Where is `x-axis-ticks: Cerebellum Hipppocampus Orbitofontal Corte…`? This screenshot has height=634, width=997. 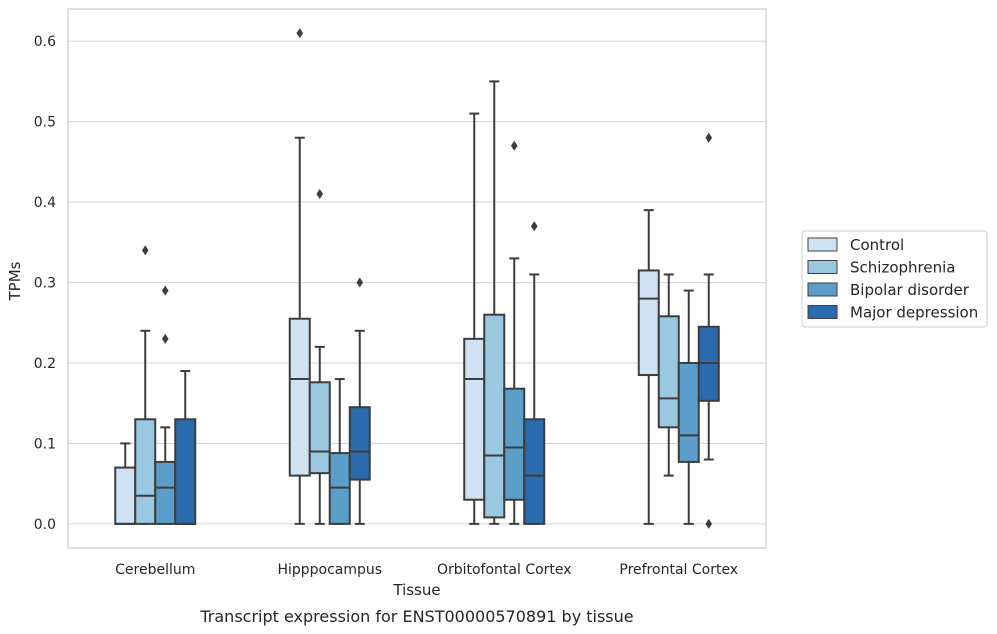 x-axis-ticks: Cerebellum Hipppocampus Orbitofontal Corte… is located at coordinates (426, 570).